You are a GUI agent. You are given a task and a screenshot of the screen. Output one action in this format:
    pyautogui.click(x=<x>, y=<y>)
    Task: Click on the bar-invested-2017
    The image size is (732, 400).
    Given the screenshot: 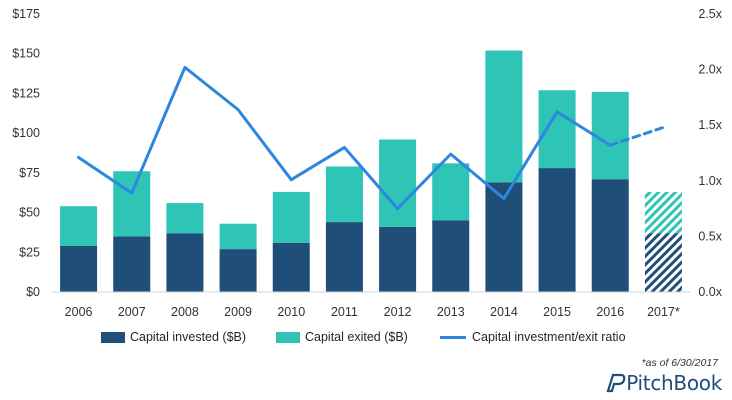 What is the action you would take?
    pyautogui.click(x=663, y=262)
    